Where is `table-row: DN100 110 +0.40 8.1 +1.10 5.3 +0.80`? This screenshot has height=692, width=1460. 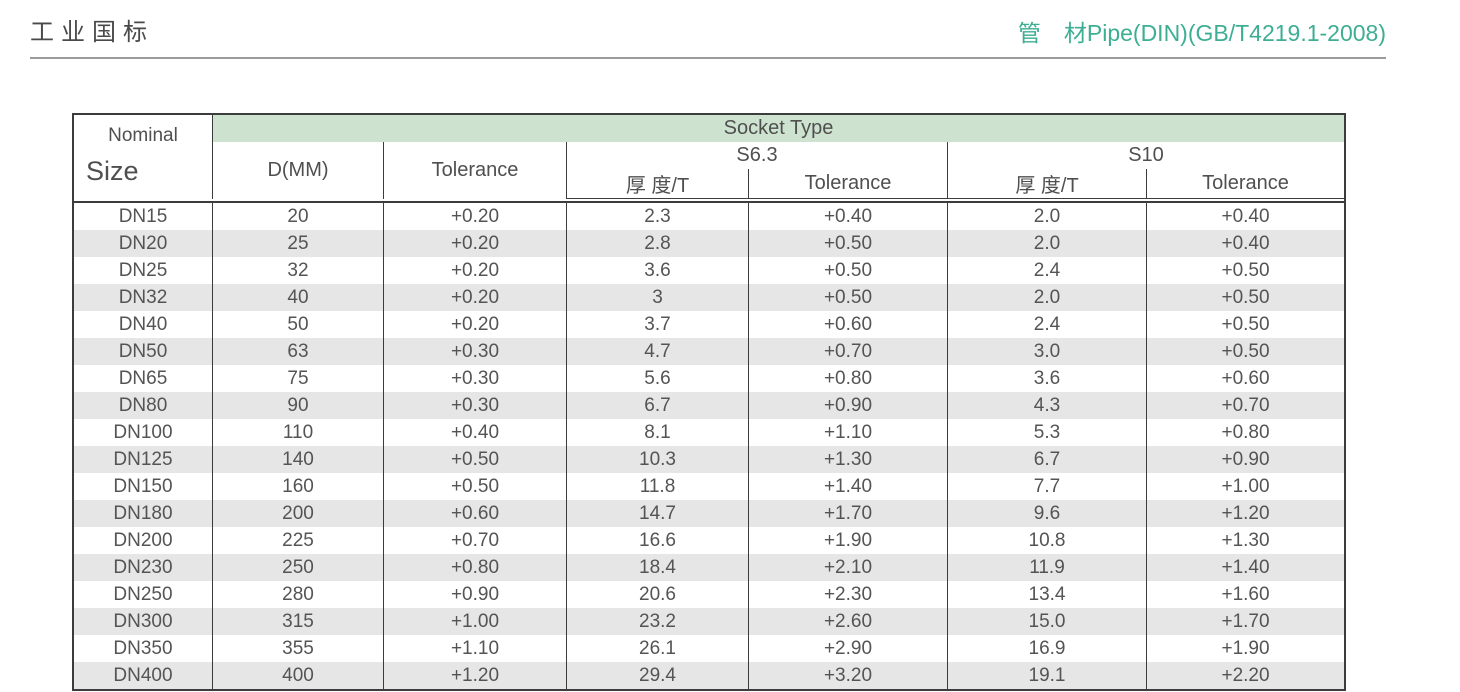
table-row: DN100 110 +0.40 8.1 +1.10 5.3 +0.80 is located at coordinates (709, 432).